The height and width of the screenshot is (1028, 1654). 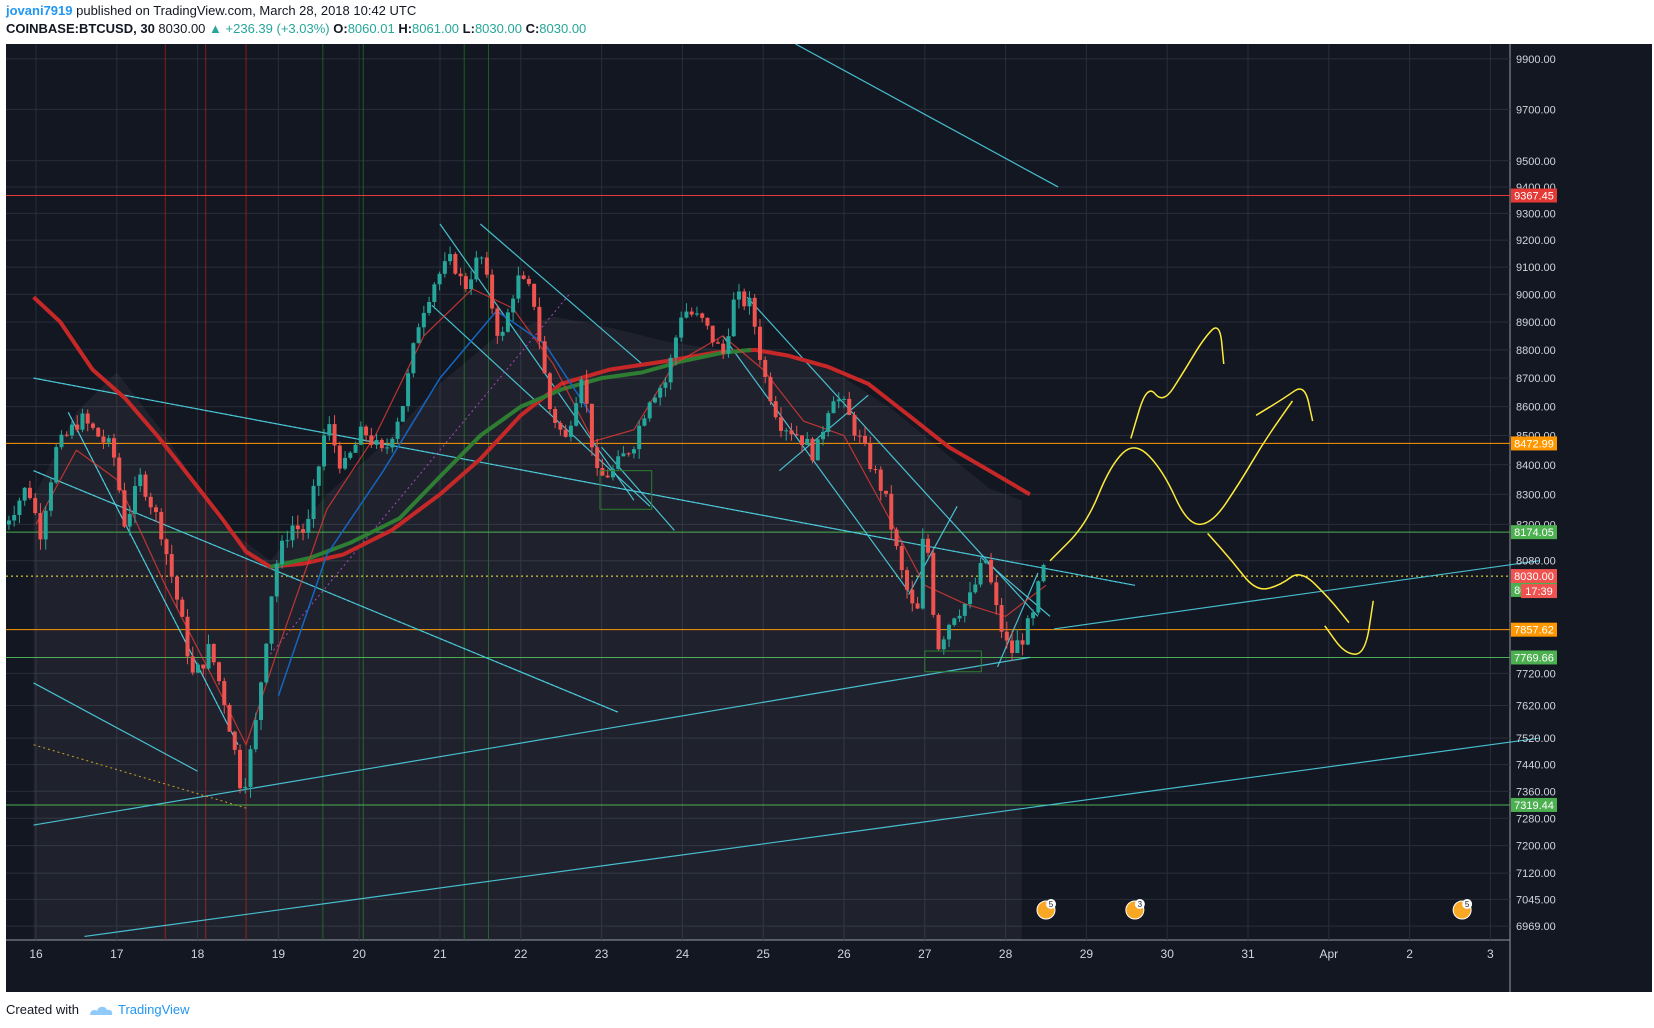 What do you see at coordinates (198, 954) in the screenshot?
I see `time-tick-label: 18` at bounding box center [198, 954].